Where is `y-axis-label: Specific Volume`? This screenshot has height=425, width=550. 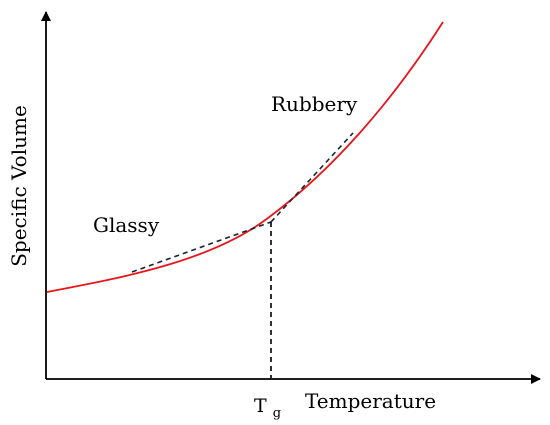 y-axis-label: Specific Volume is located at coordinates (19, 186).